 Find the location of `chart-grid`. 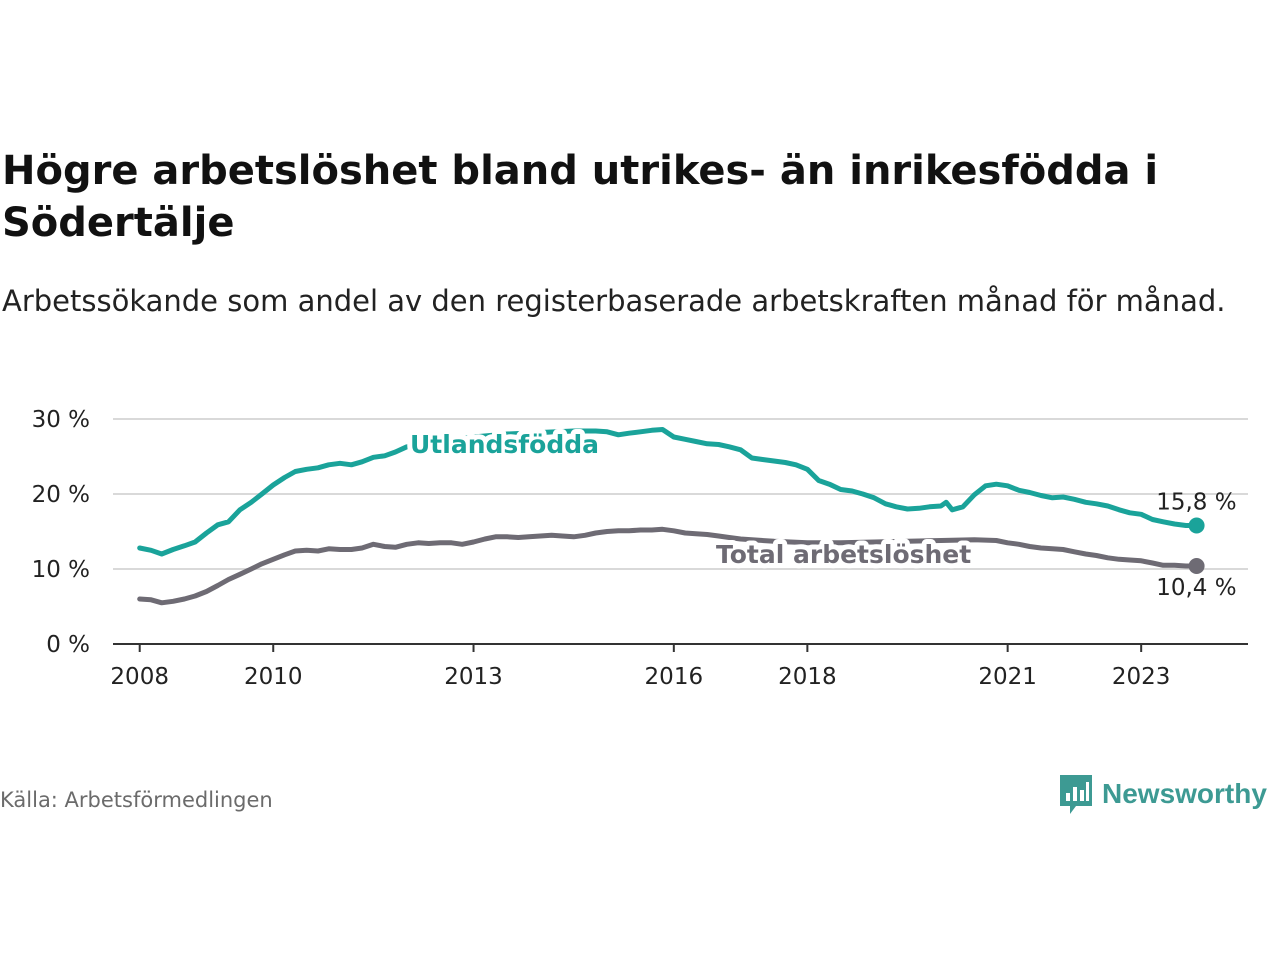

chart-grid is located at coordinates (680, 494).